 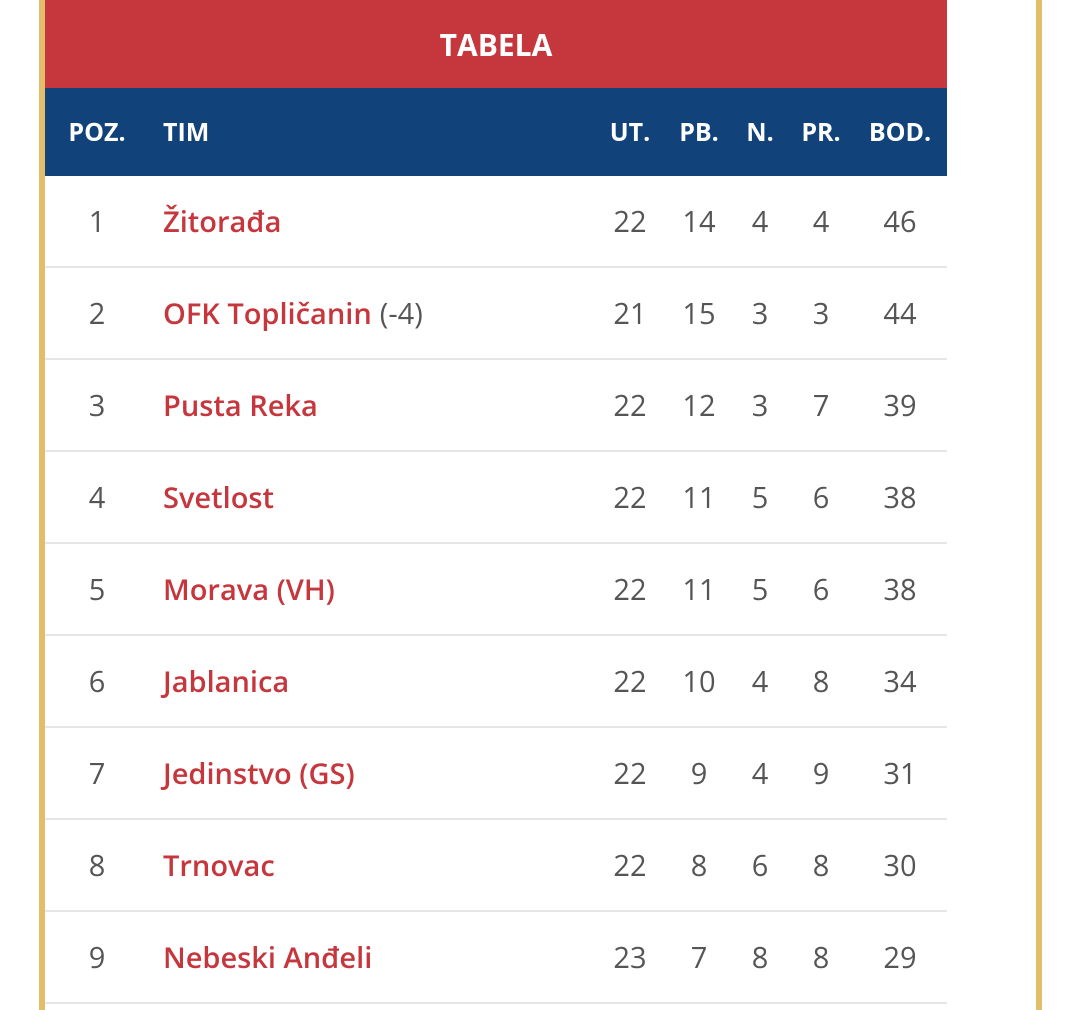 What do you see at coordinates (226, 681) in the screenshot?
I see `team-link: Jablanica` at bounding box center [226, 681].